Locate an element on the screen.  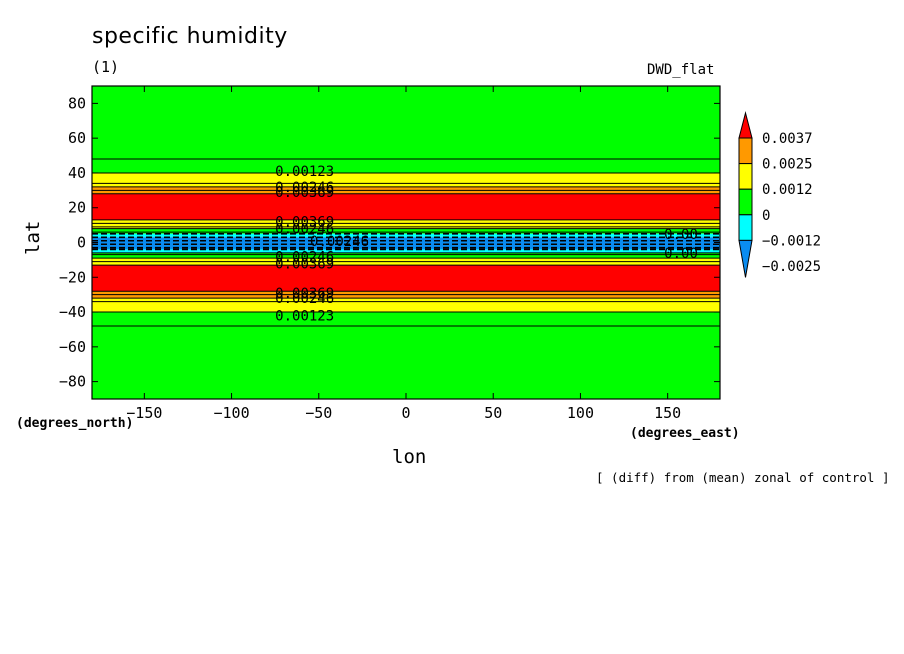
x-tick-label-3: 0 is located at coordinates (405, 413).